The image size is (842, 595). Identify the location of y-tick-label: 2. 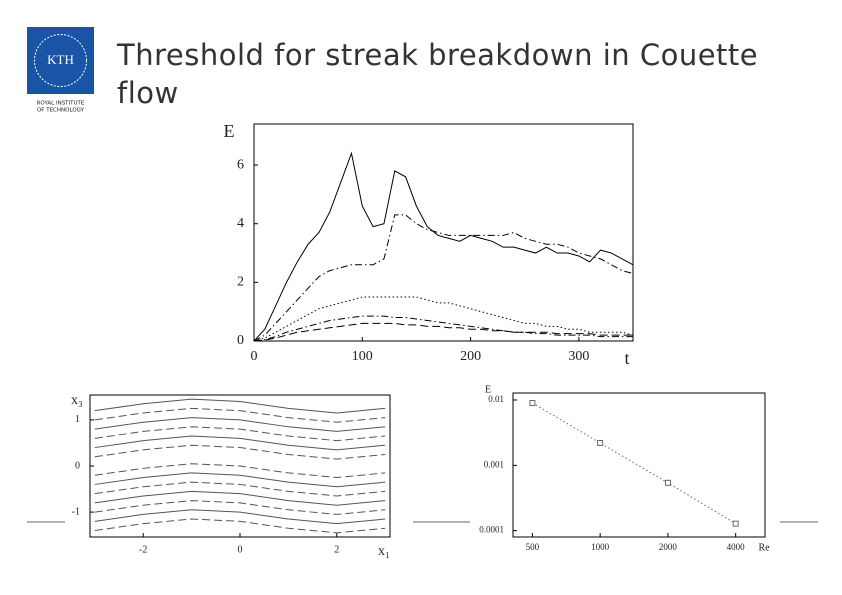
(240, 282).